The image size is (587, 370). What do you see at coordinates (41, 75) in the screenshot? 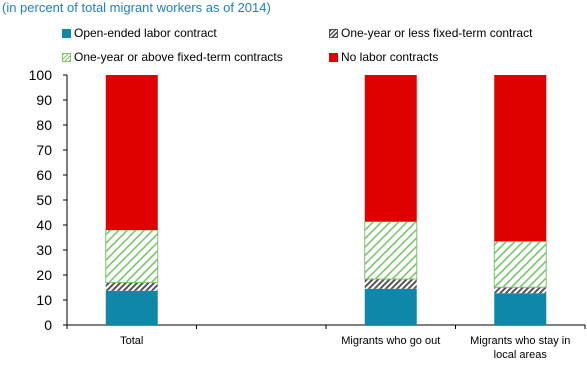
I see `y-tick-label: 100` at bounding box center [41, 75].